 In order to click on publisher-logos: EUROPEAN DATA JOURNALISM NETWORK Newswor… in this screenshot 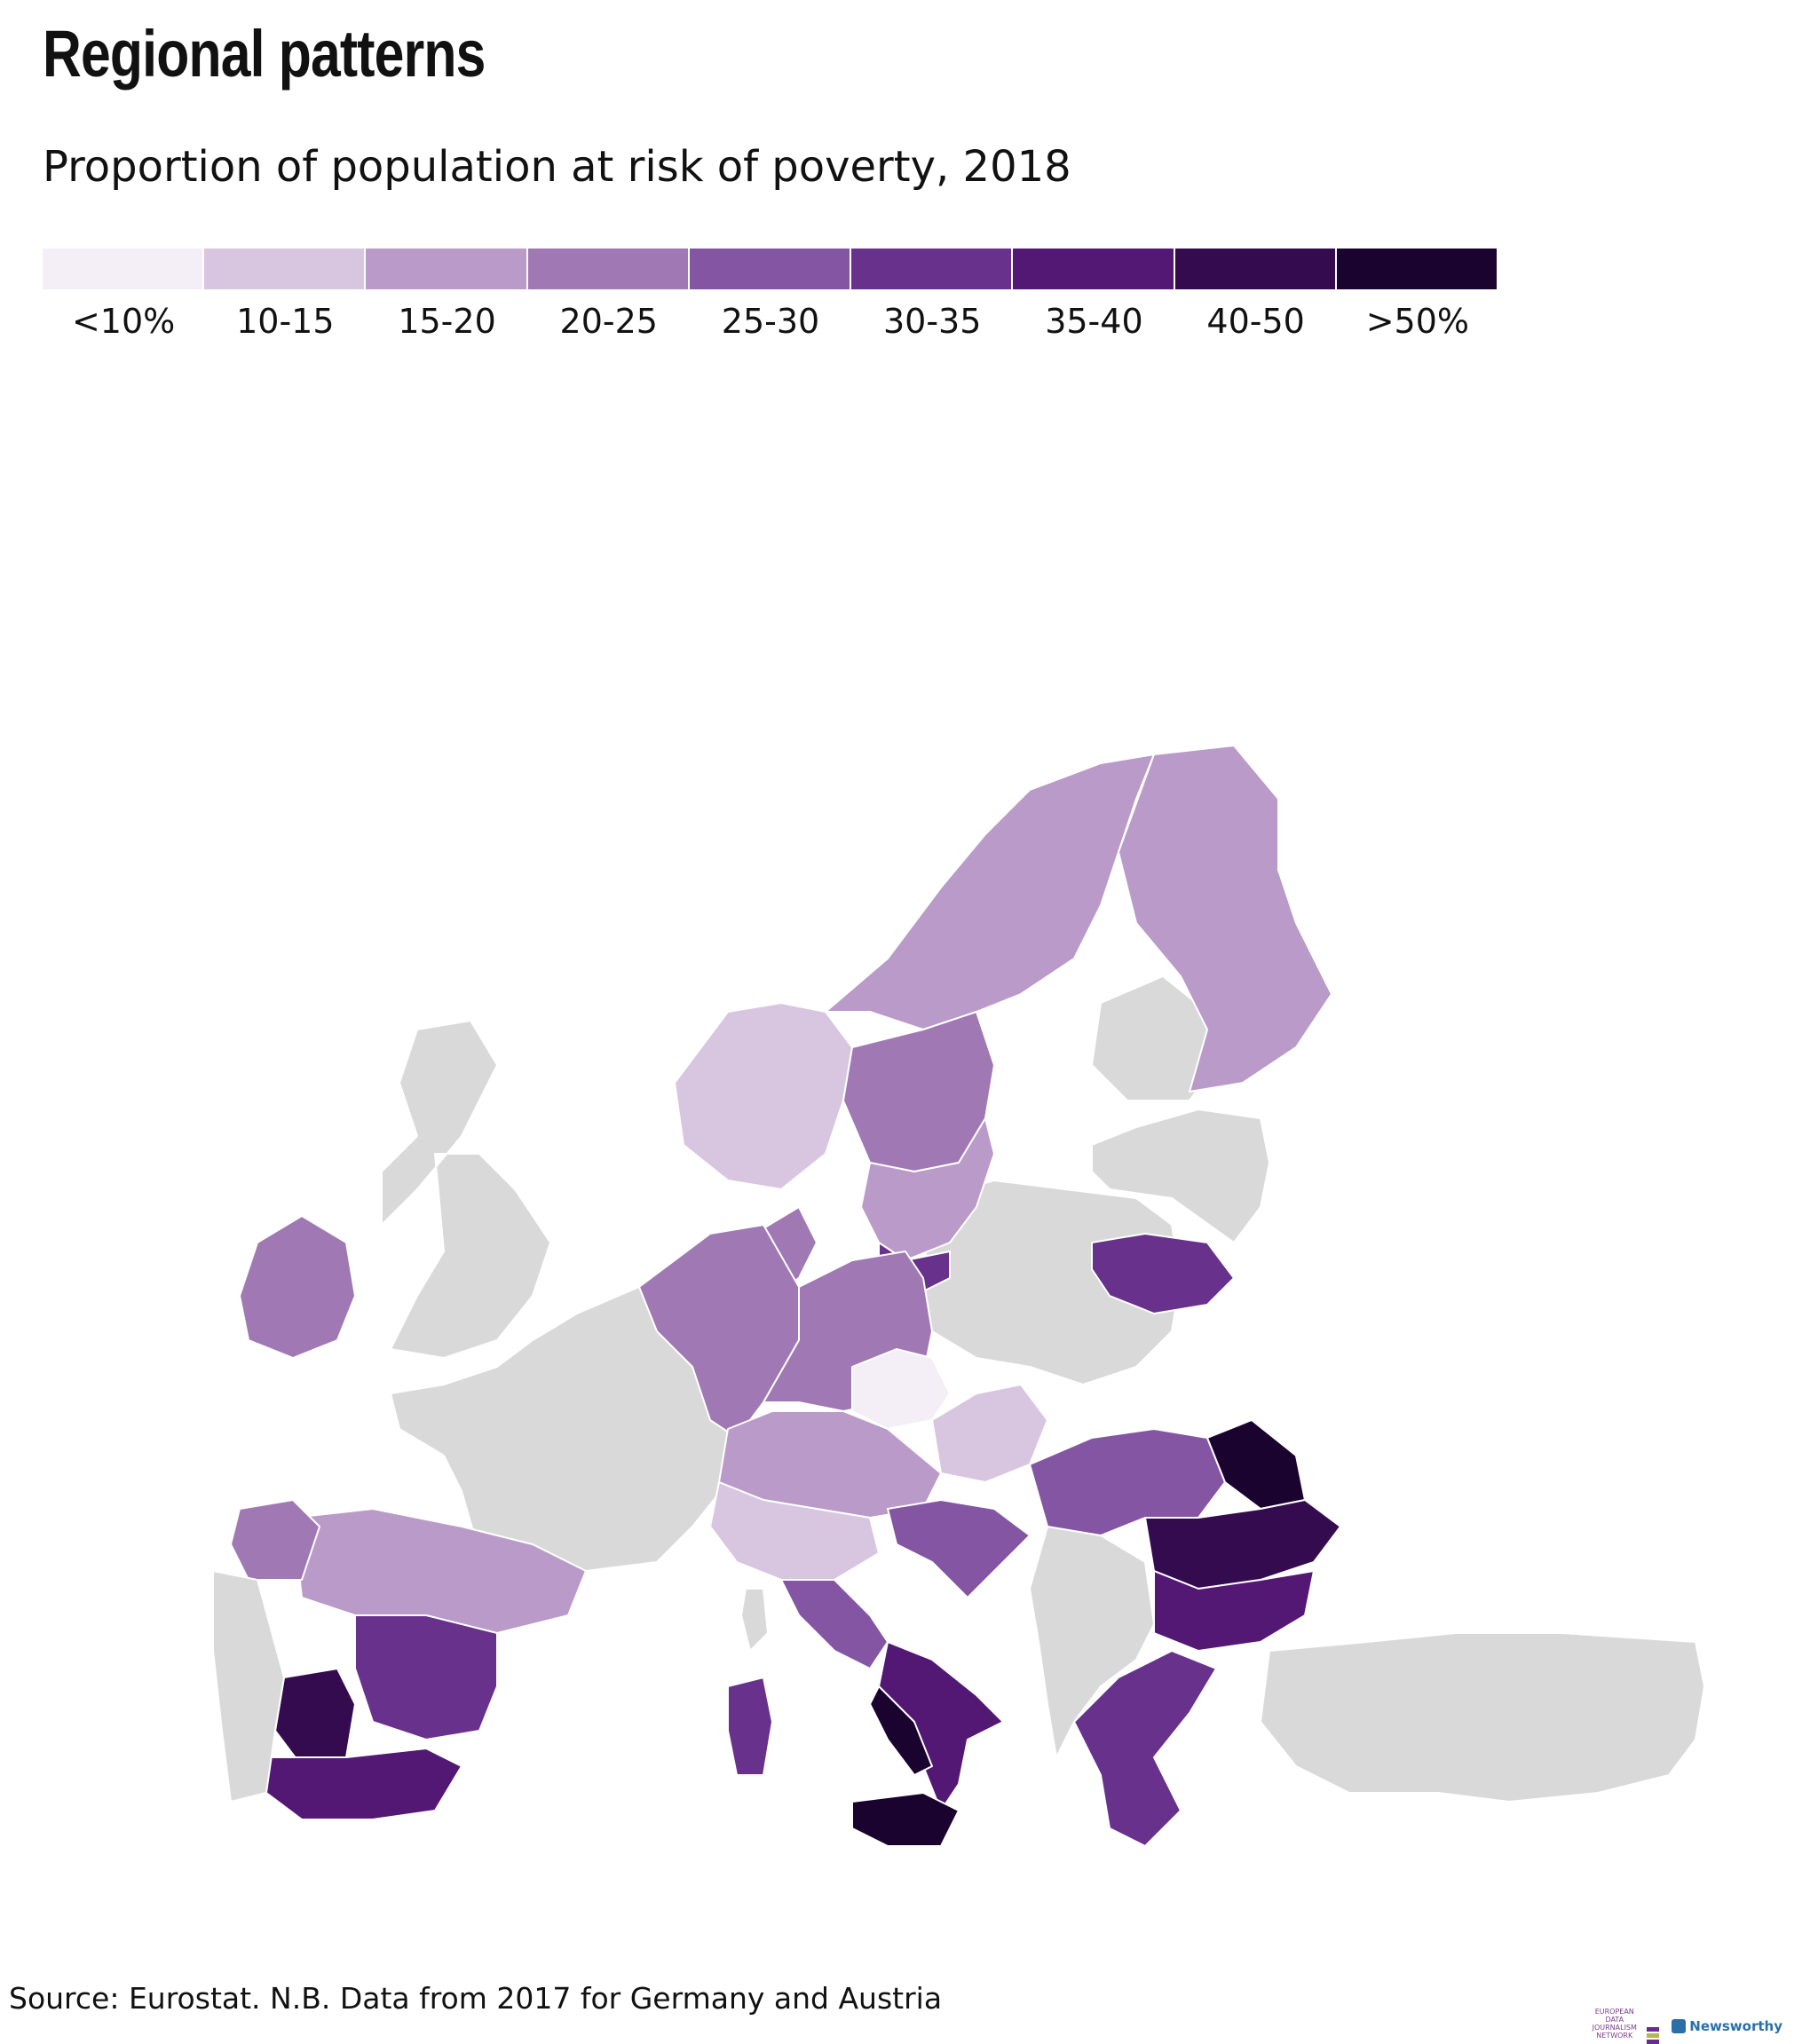, I will do `click(1685, 2026)`.